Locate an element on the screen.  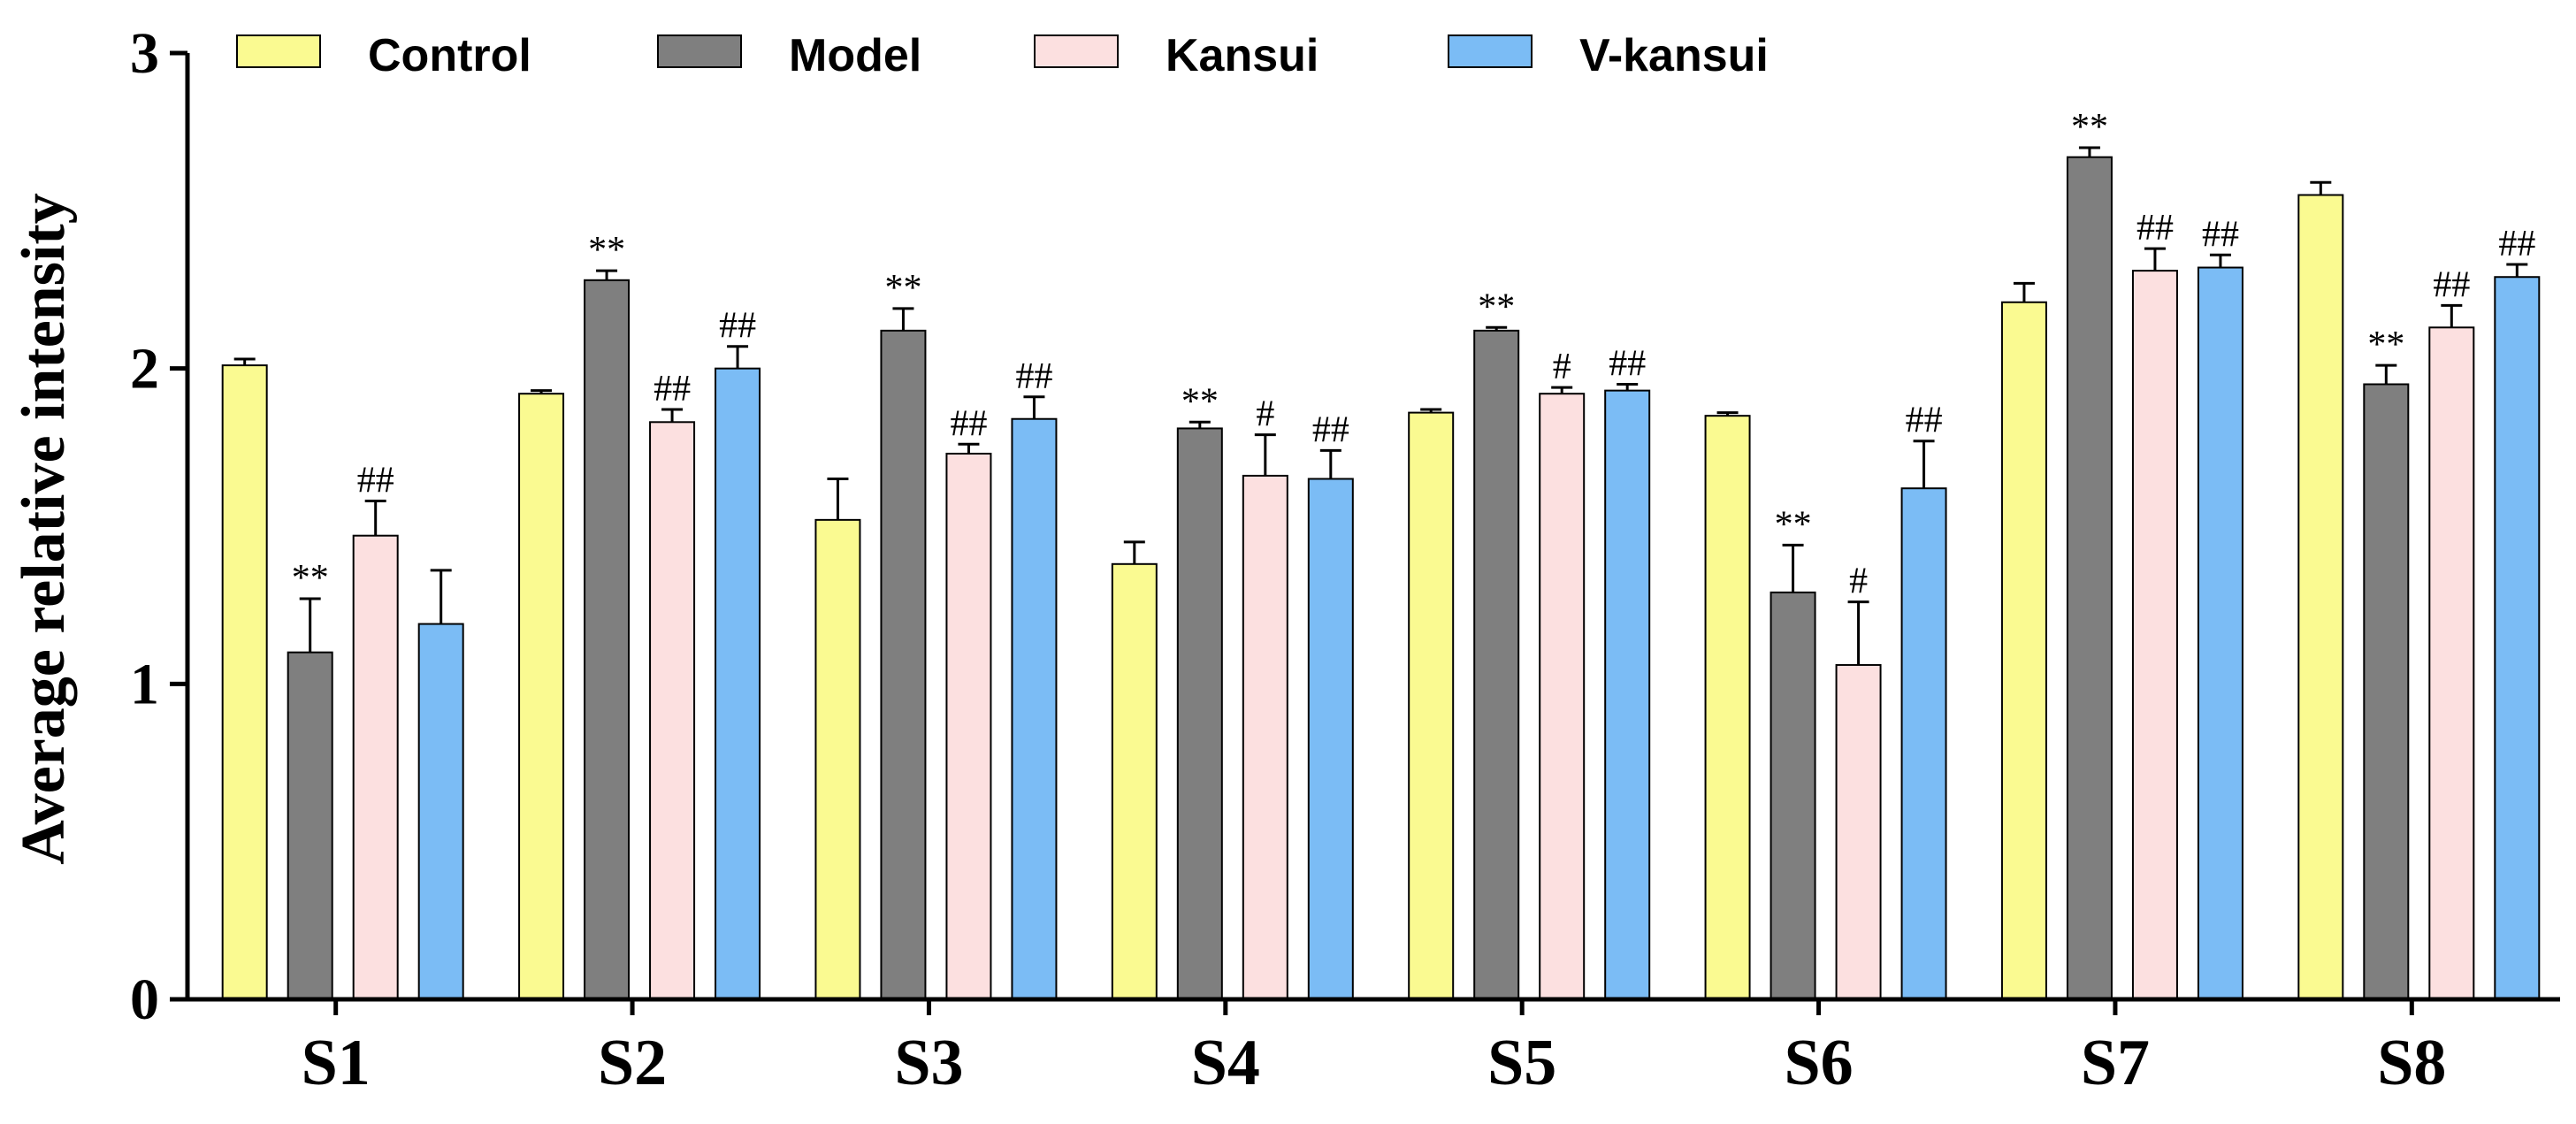
category-label: S5 is located at coordinates (1521, 1063).